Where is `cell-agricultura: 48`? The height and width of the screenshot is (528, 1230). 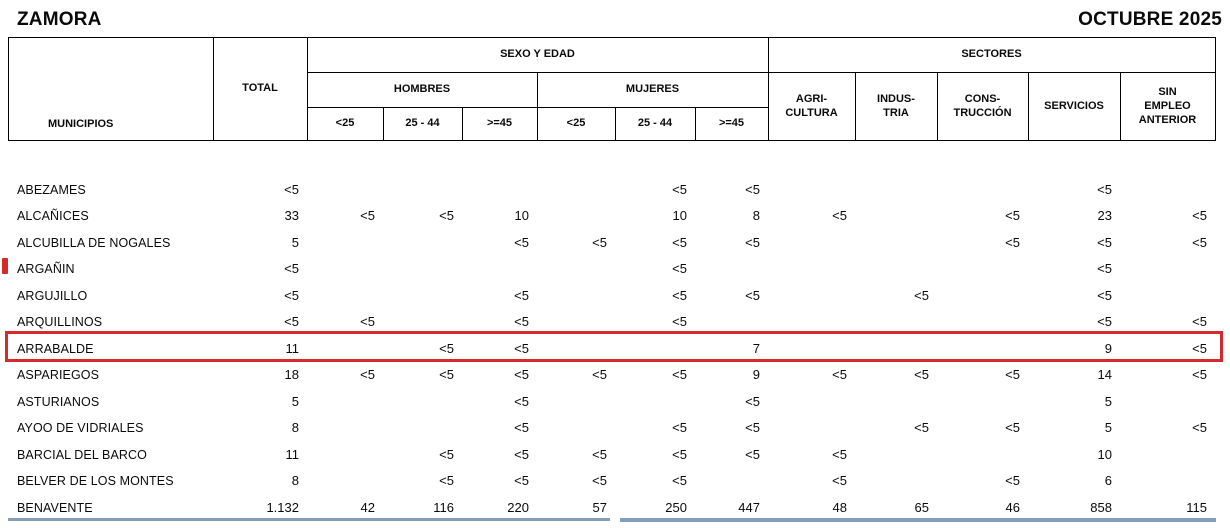 cell-agricultura: 48 is located at coordinates (839, 507).